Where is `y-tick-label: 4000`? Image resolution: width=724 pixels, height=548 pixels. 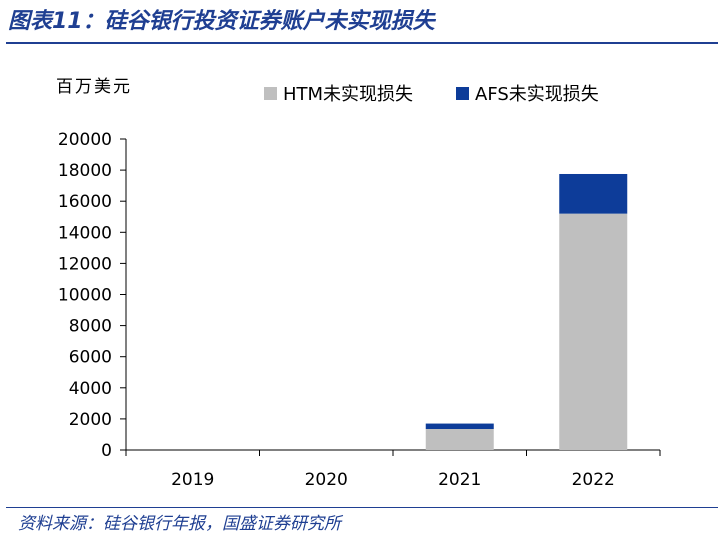
y-tick-label: 4000 is located at coordinates (90, 389).